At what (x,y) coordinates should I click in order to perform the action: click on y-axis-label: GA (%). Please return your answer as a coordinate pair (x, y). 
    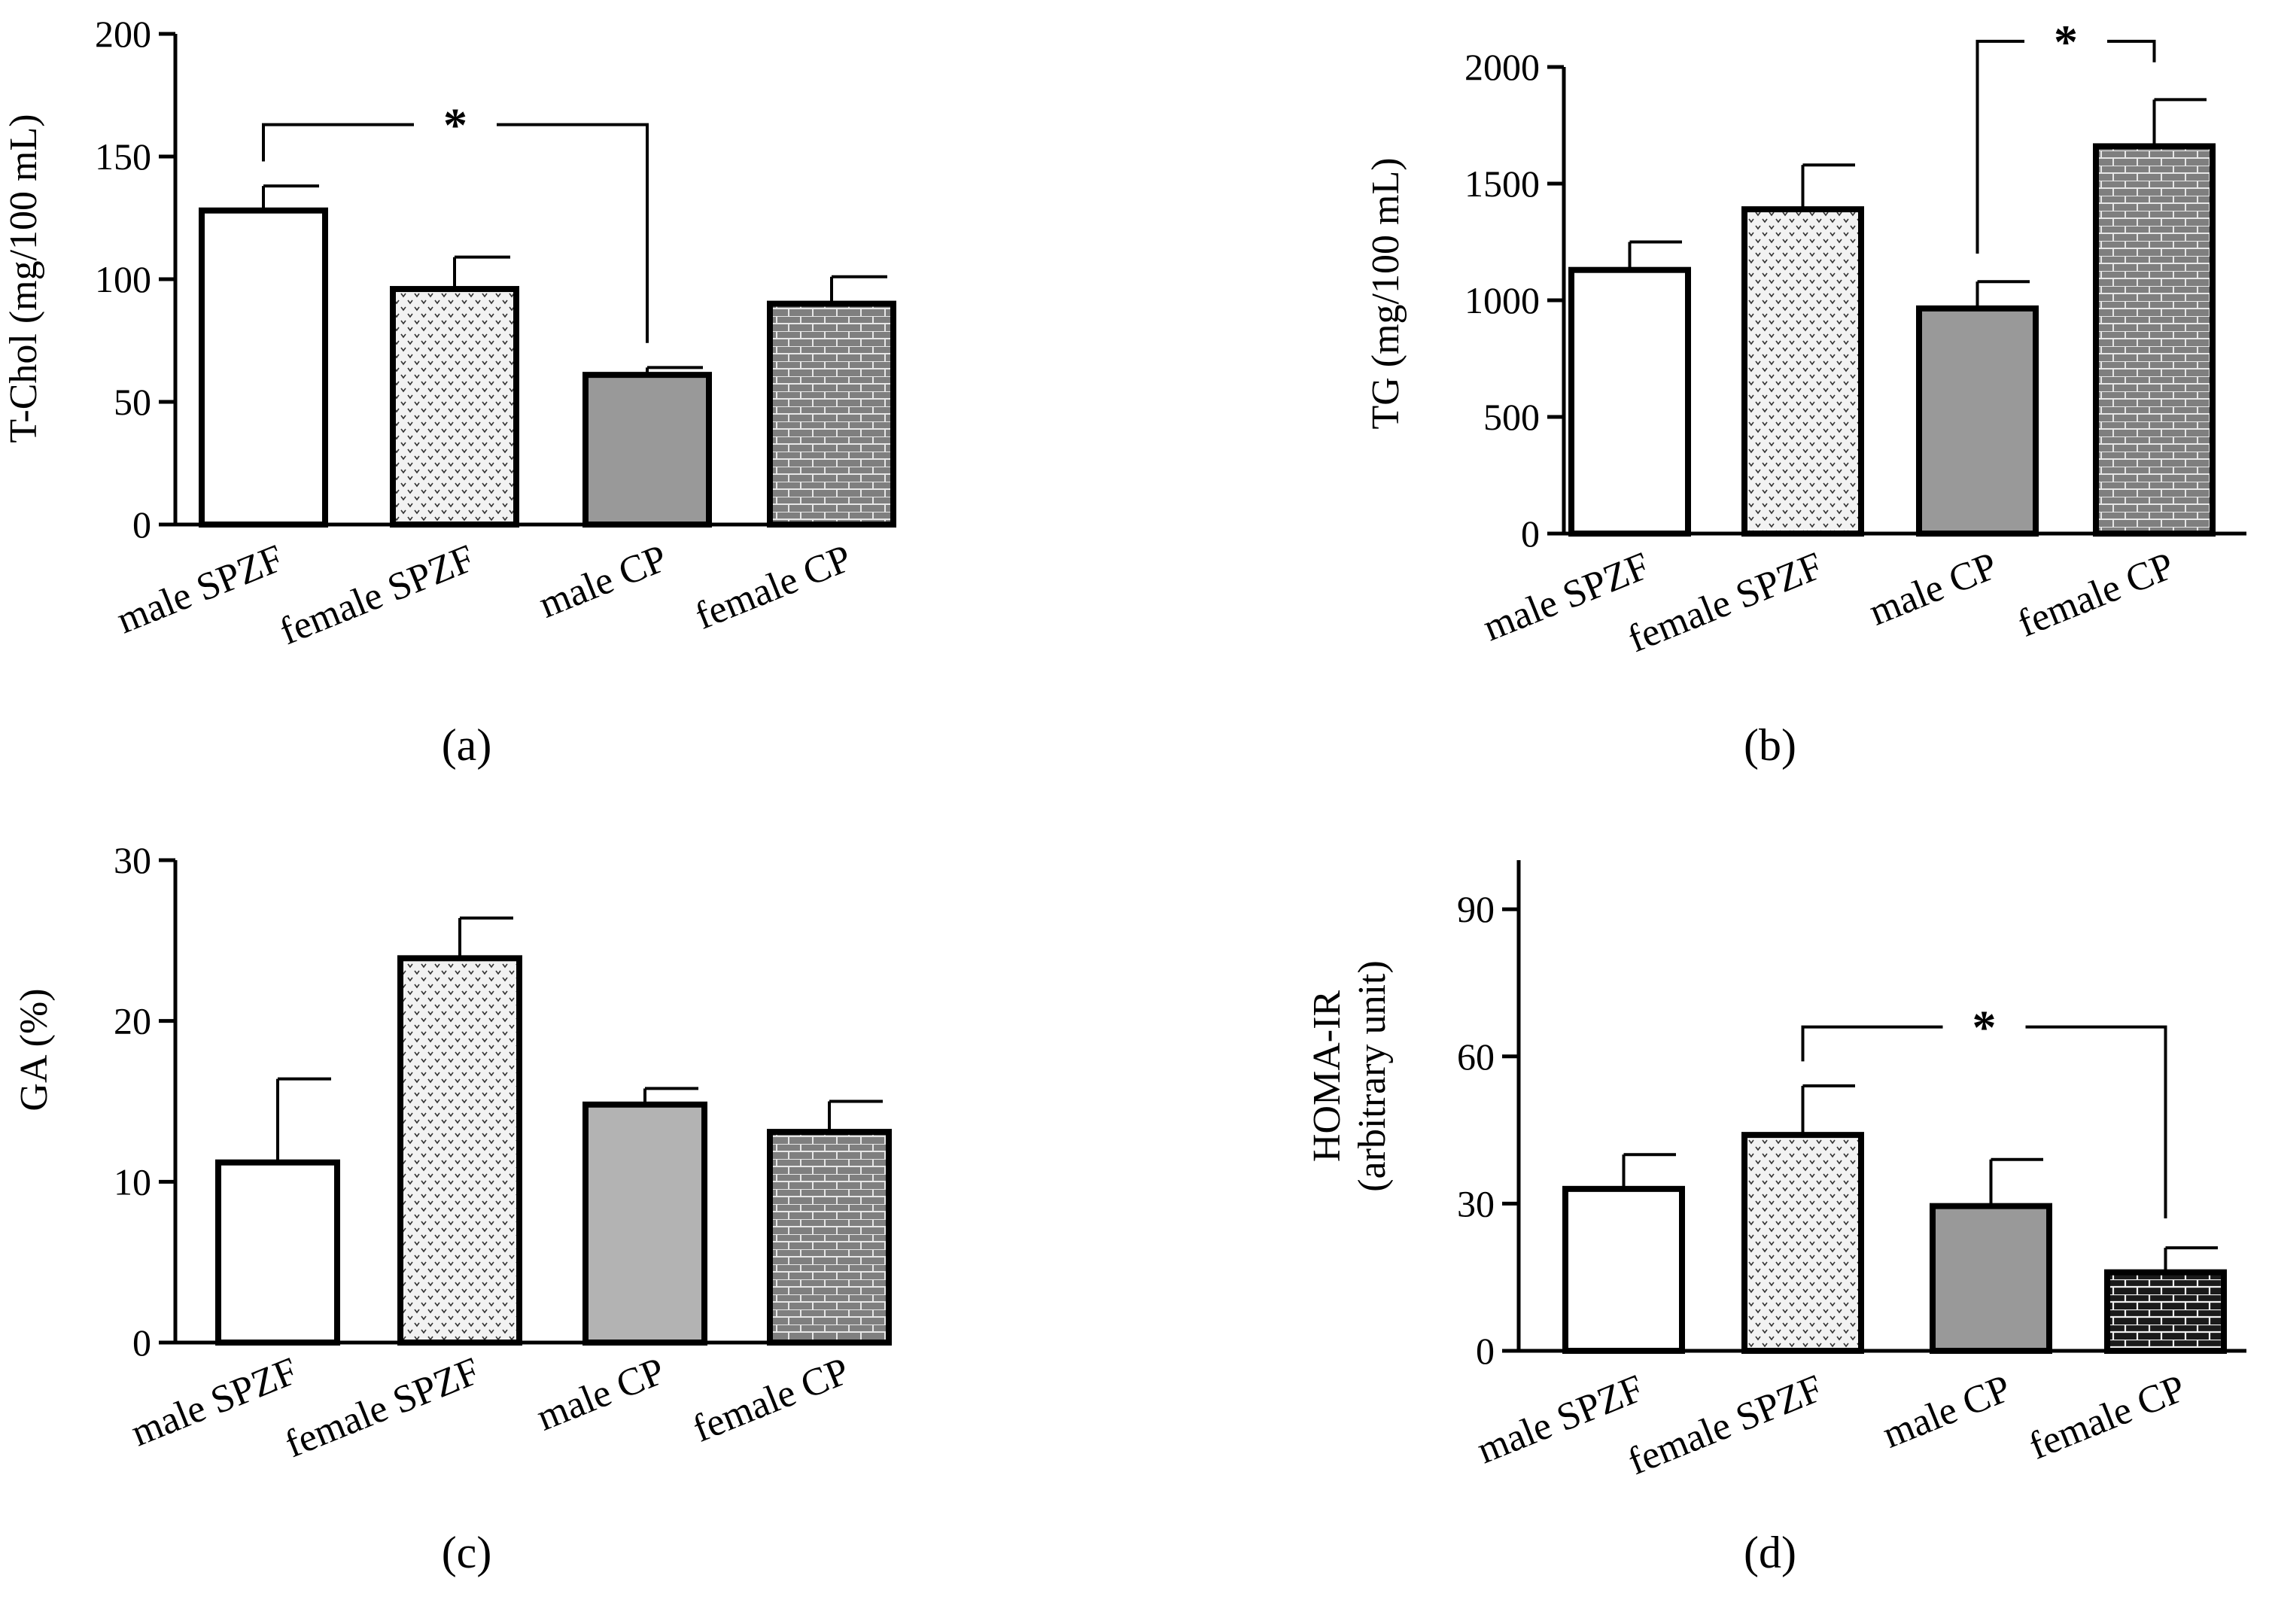
    Looking at the image, I should click on (34, 1049).